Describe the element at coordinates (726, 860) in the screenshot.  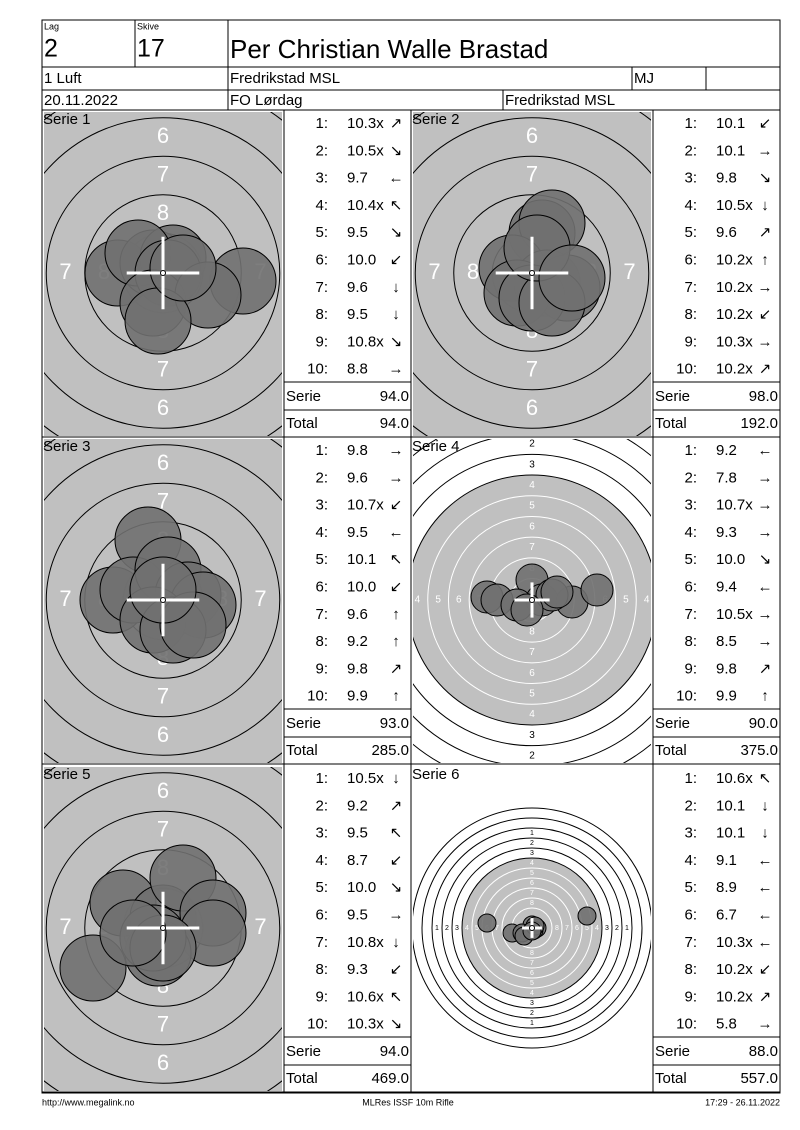
I see `shot-score: 9.1` at that location.